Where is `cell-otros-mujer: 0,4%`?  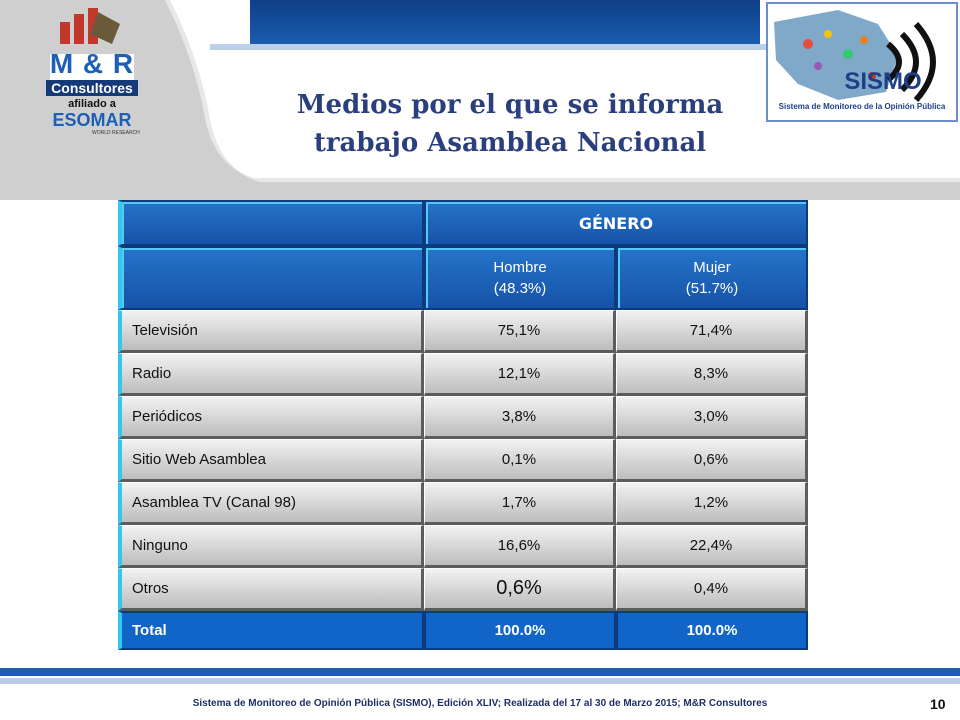
cell-otros-mujer: 0,4% is located at coordinates (712, 589).